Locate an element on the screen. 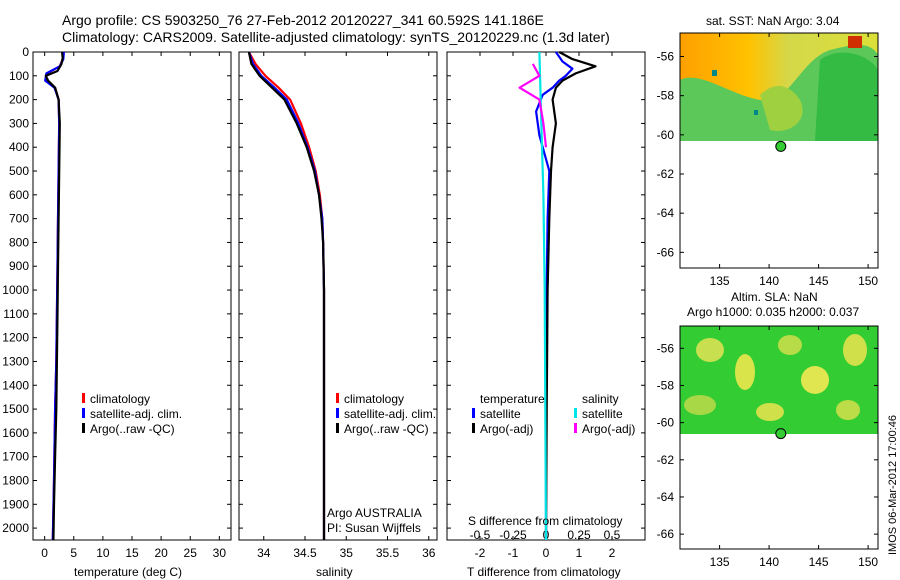 The height and width of the screenshot is (580, 900). temperature-series is located at coordinates (54, 296).